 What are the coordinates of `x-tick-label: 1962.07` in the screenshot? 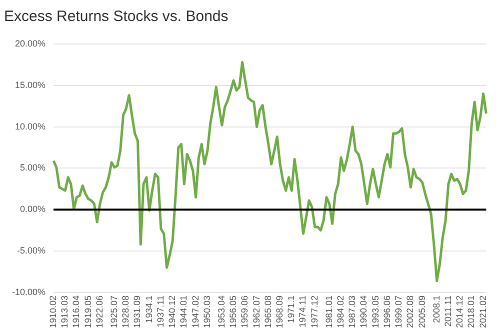 It's located at (256, 311).